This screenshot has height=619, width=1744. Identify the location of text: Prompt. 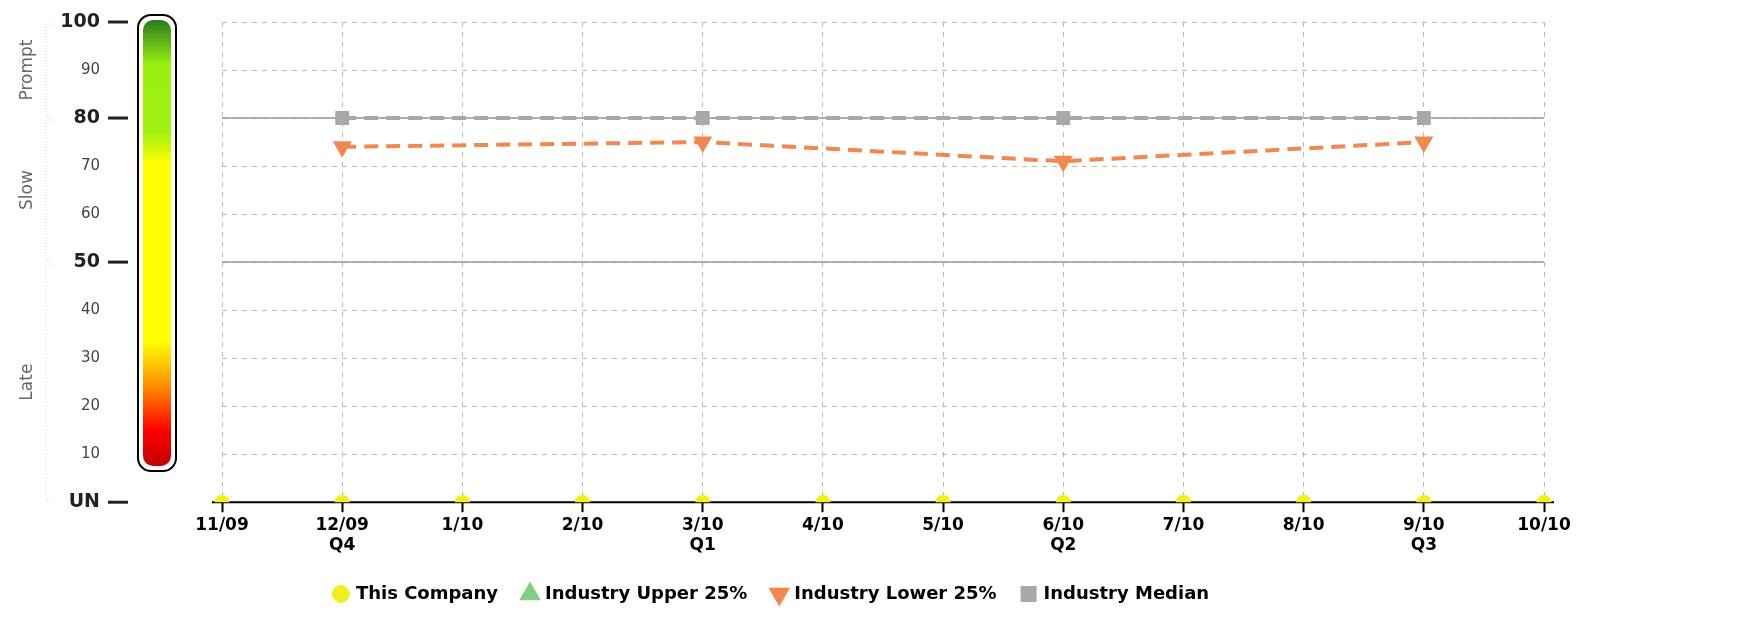
(26, 70).